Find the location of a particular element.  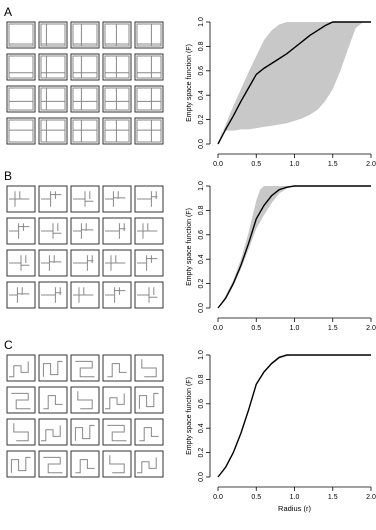

panel-label: A is located at coordinates (8, 12).